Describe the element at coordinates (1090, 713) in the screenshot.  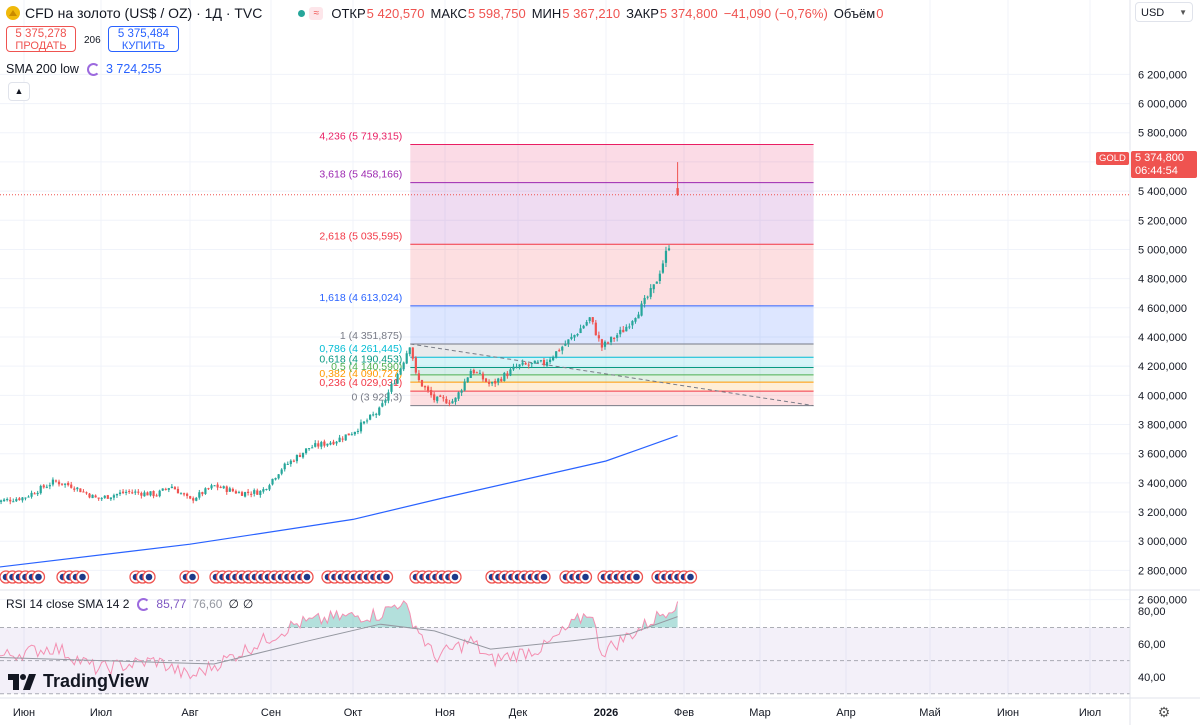
I see `x-tick-label: Июл` at that location.